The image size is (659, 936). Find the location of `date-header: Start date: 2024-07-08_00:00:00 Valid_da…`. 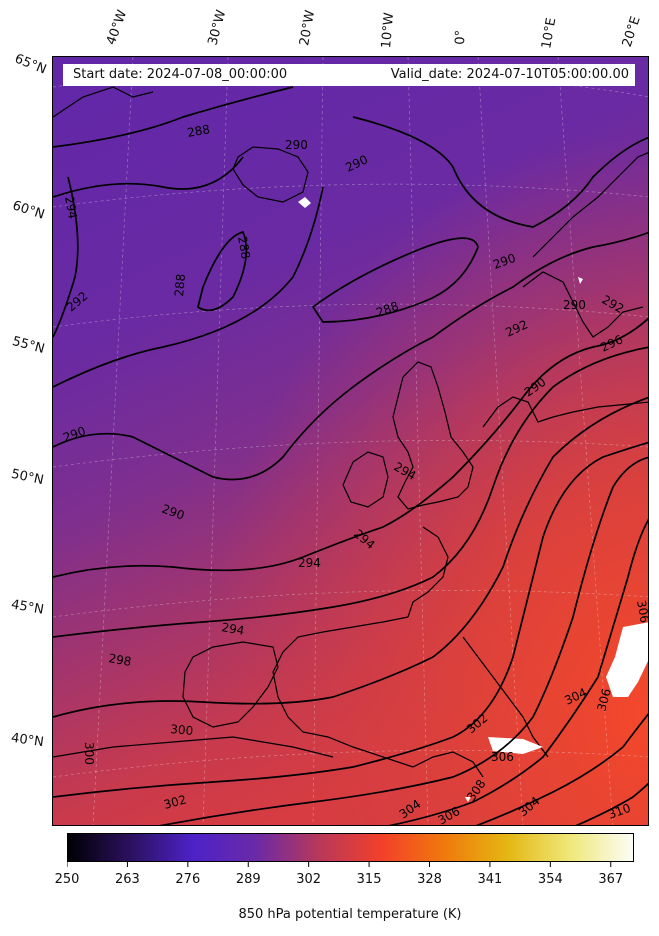

date-header: Start date: 2024-07-08_00:00:00 Valid_da… is located at coordinates (349, 75).